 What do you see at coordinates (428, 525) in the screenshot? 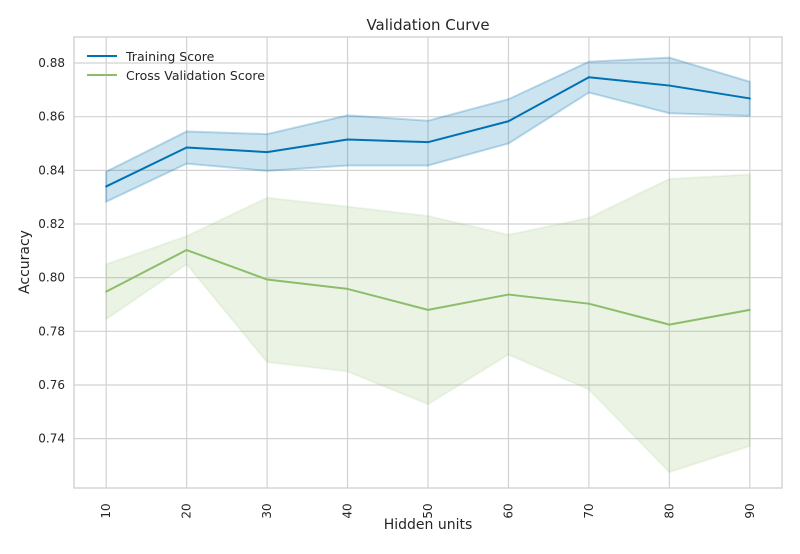
I see `x-axis-label: Hidden units` at bounding box center [428, 525].